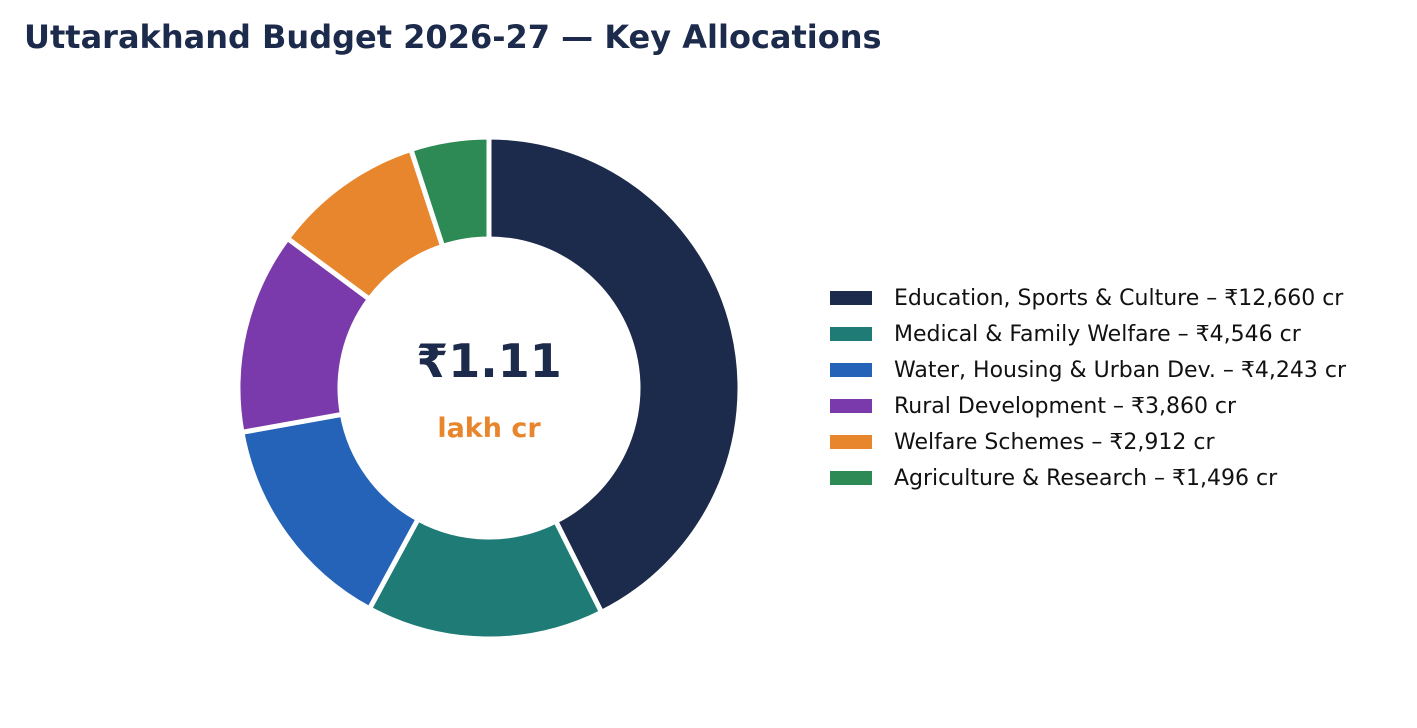  Describe the element at coordinates (1054, 442) in the screenshot. I see `legend-label: Welfare Schemes – ₹2,912 cr` at that location.